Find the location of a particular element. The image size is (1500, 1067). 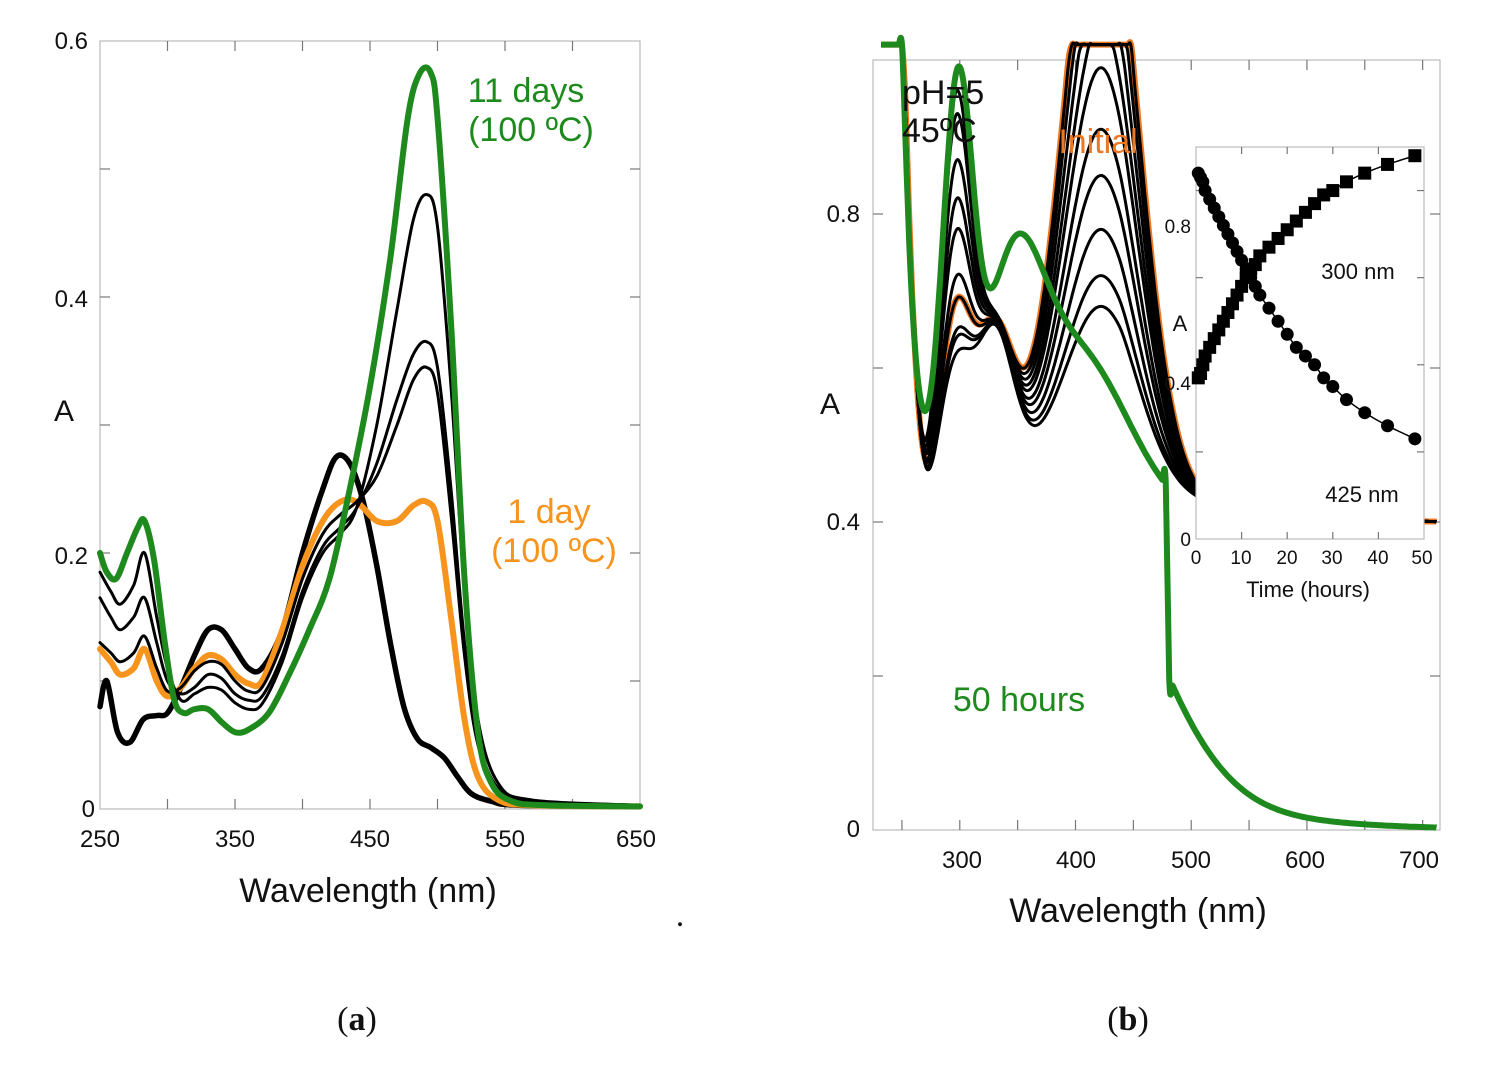

x-tick-b-3: 600 is located at coordinates (1305, 860).